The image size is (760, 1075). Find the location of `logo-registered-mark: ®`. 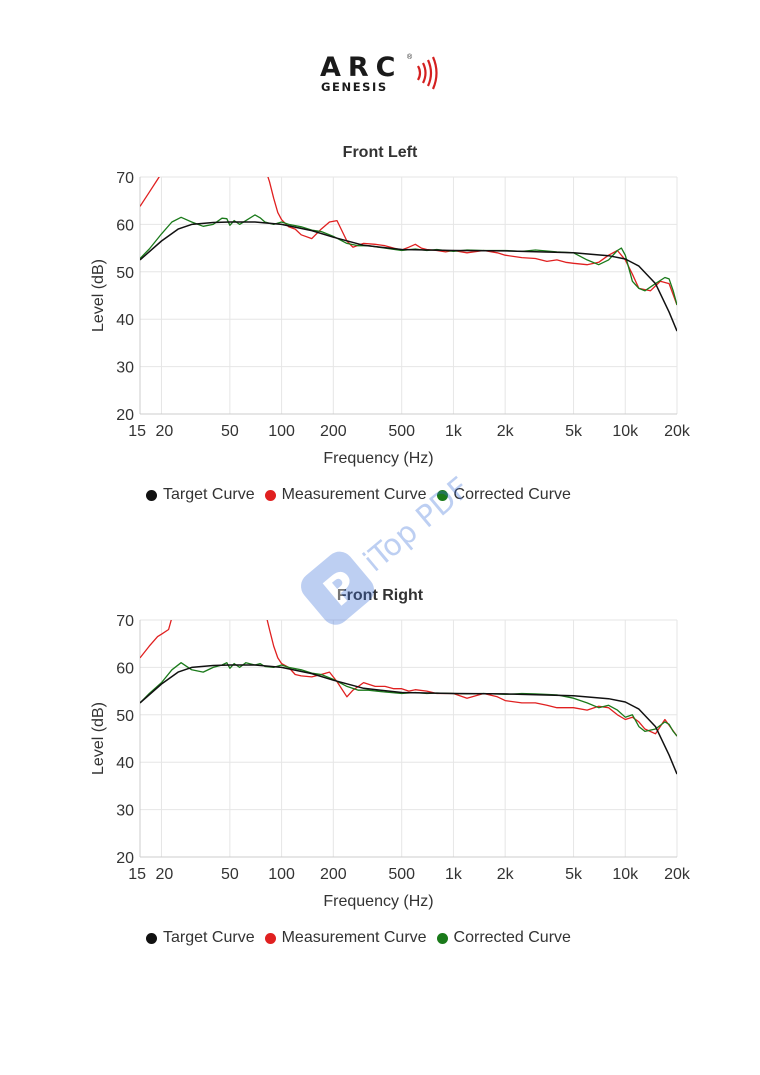

logo-registered-mark: ® is located at coordinates (410, 57).